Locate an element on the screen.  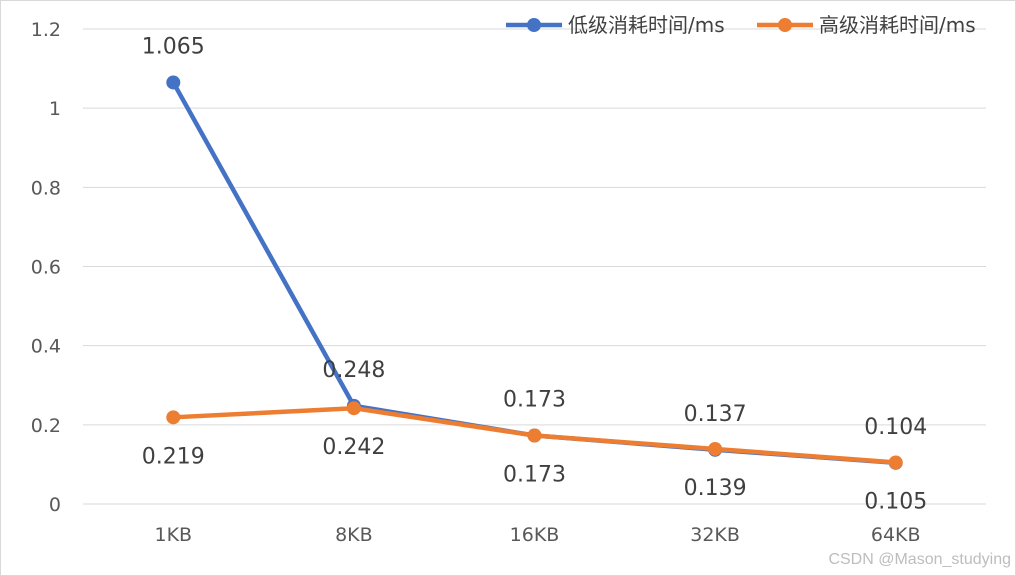
legend-label: 高级消耗时间/ms is located at coordinates (897, 25).